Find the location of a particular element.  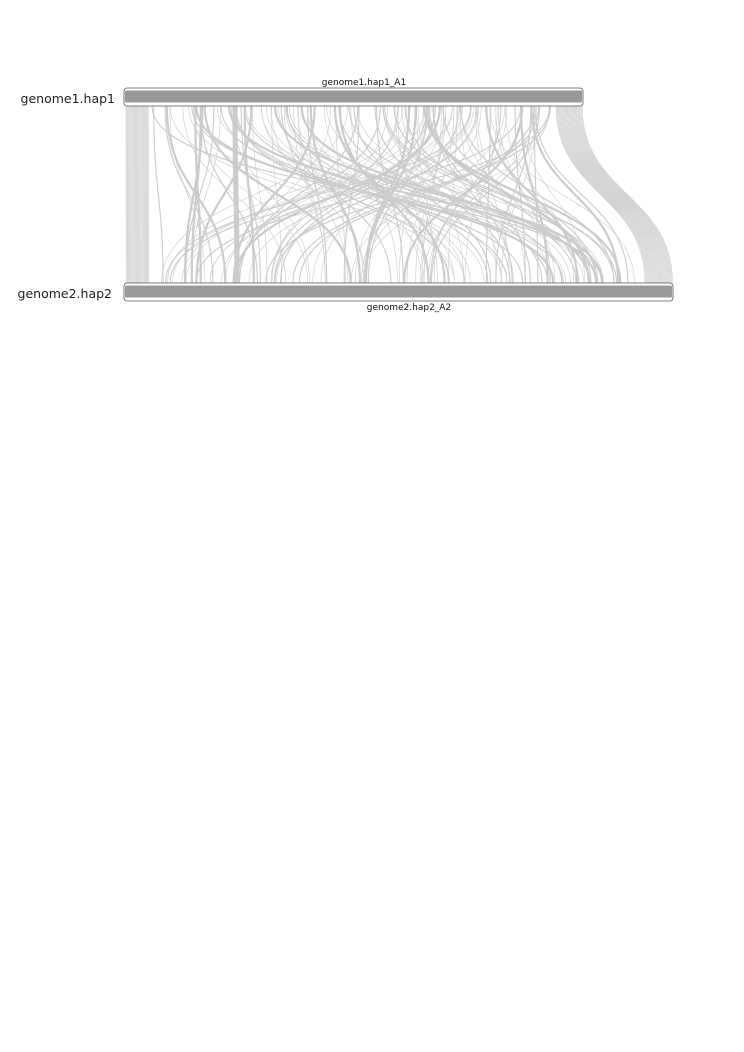

genome1-chromosome-bar is located at coordinates (353, 96).